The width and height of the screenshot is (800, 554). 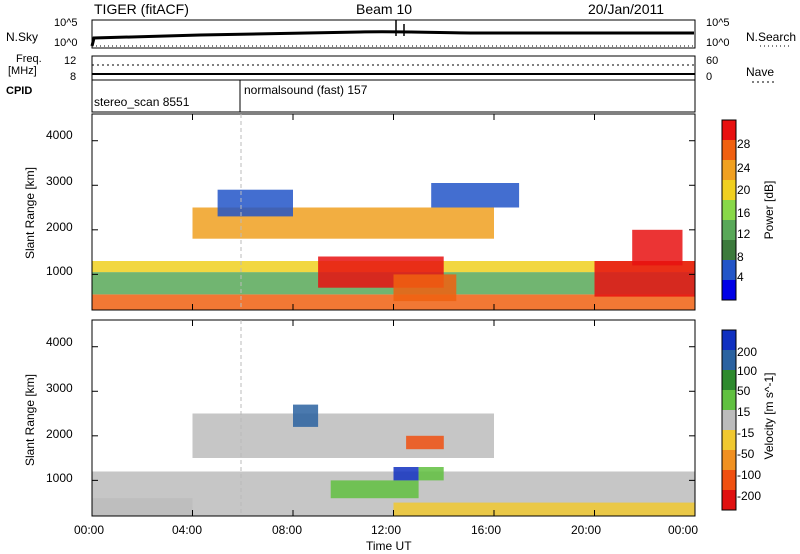 I want to click on power-cbar-tick-20: 20, so click(x=744, y=190).